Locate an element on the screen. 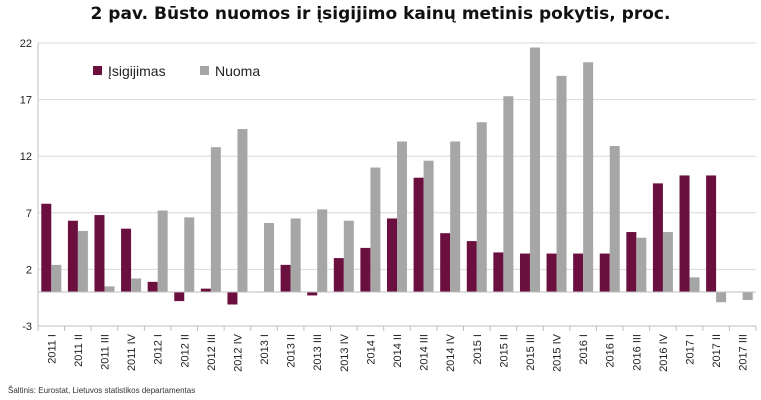  x-category-label: 2011 II is located at coordinates (79, 350).